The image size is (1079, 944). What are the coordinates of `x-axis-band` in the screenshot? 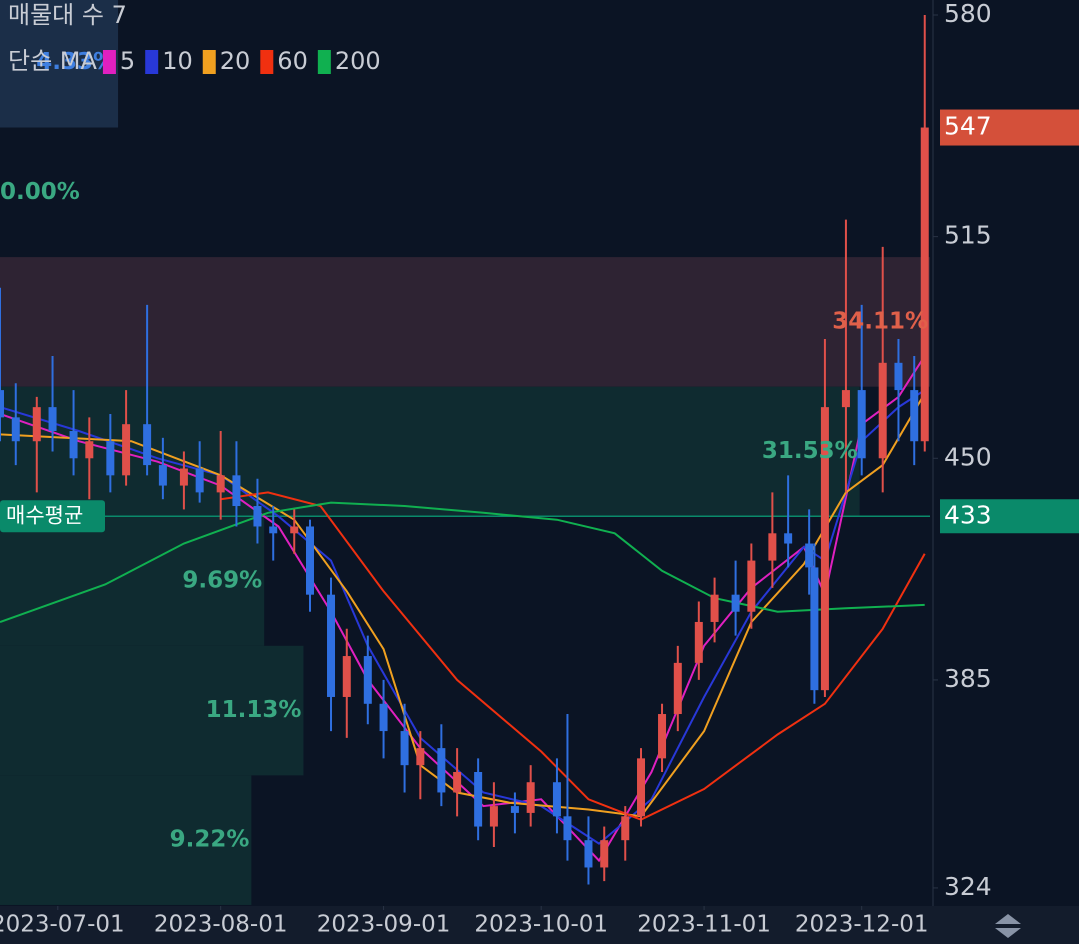 It's located at (539, 925).